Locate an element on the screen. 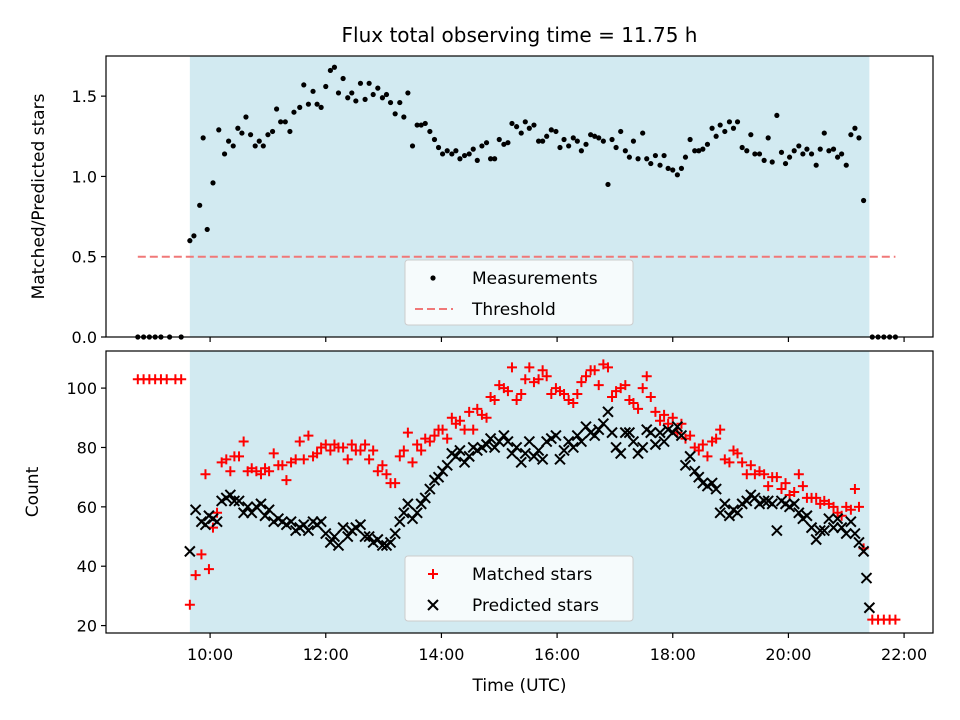  y-tick-label: 100 is located at coordinates (81, 388).